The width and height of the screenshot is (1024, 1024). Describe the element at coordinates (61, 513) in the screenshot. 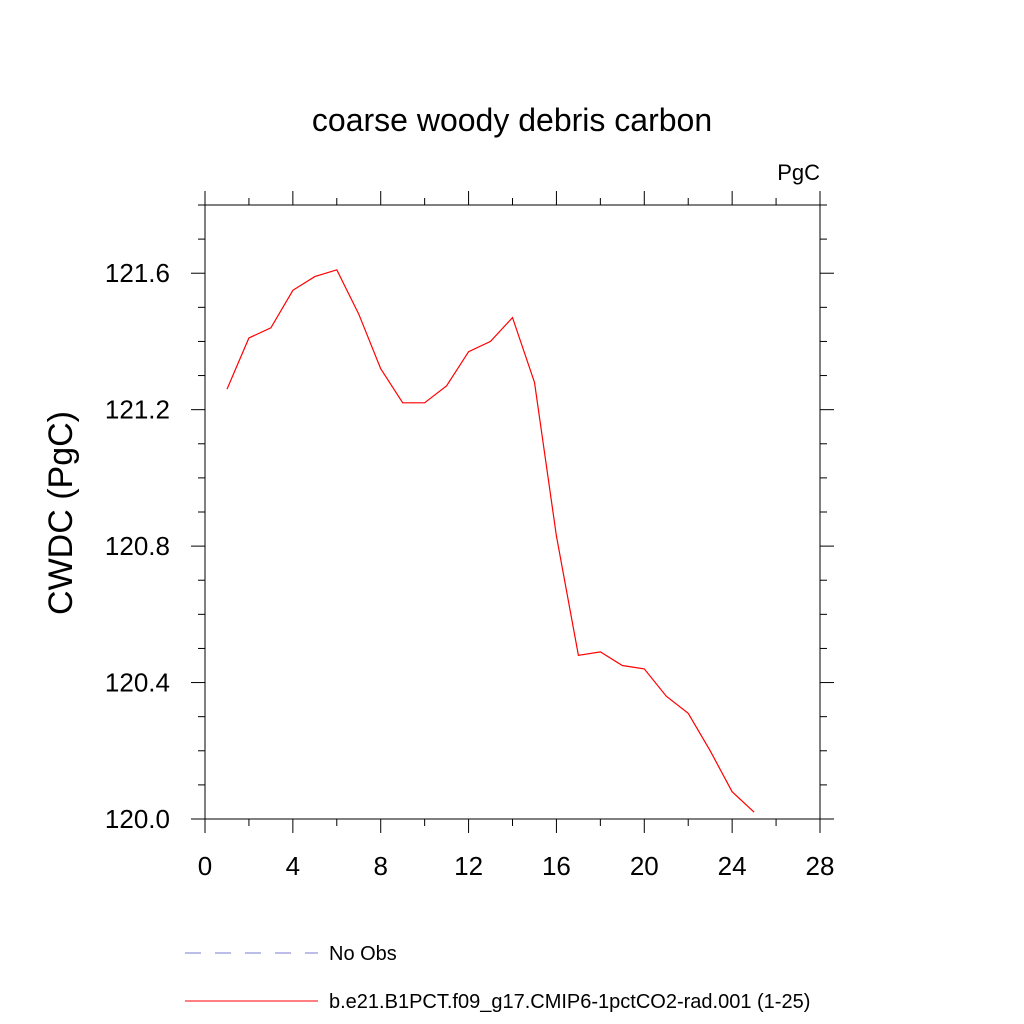

I see `y-axis-label: CWDC (PgC)` at that location.